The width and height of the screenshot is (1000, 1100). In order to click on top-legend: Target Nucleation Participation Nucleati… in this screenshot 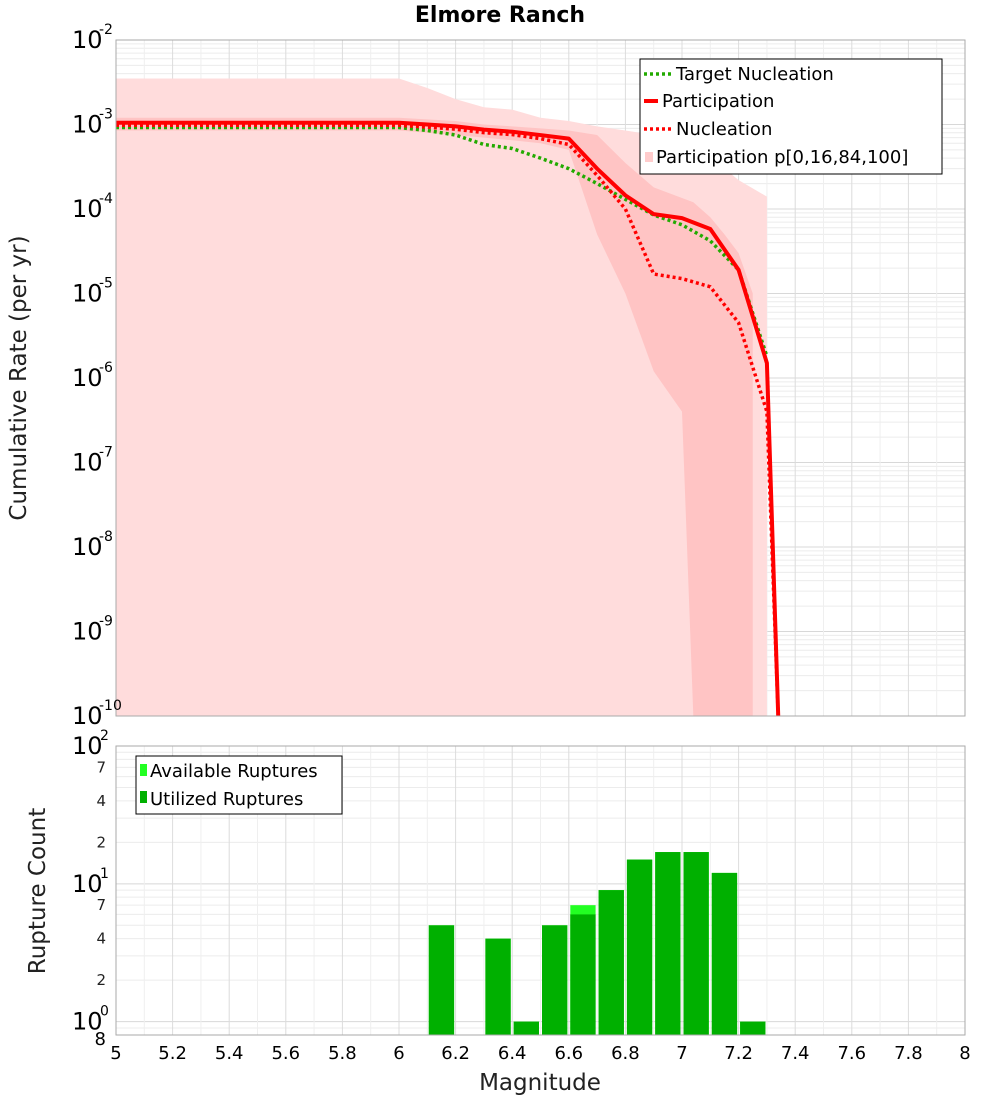, I will do `click(791, 116)`.